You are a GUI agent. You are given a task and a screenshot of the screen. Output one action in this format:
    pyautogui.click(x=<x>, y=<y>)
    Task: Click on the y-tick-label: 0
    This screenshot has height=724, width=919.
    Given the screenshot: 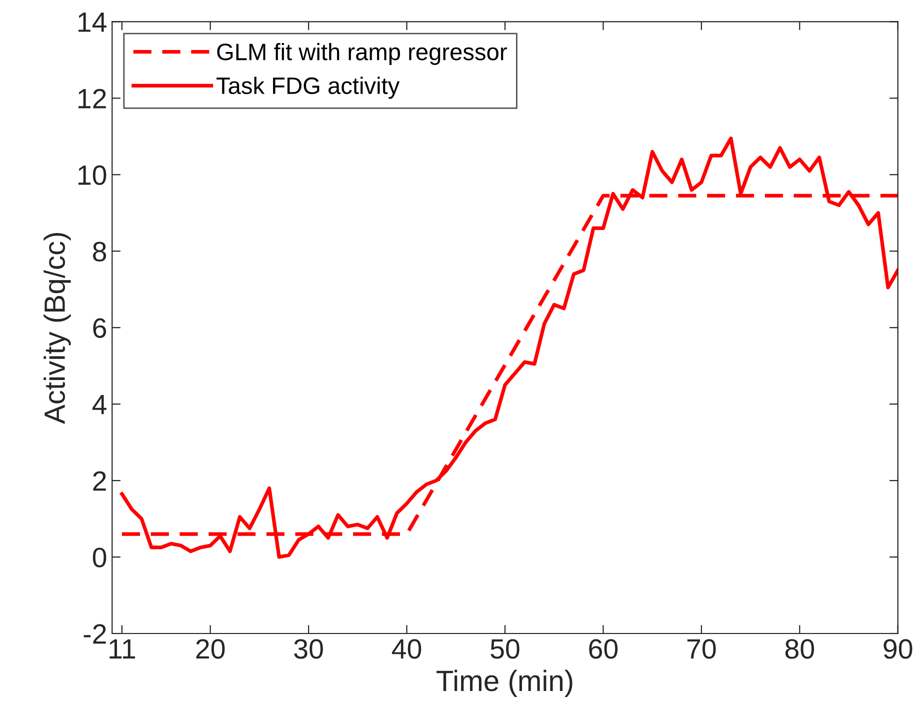 What is the action you would take?
    pyautogui.click(x=99, y=558)
    